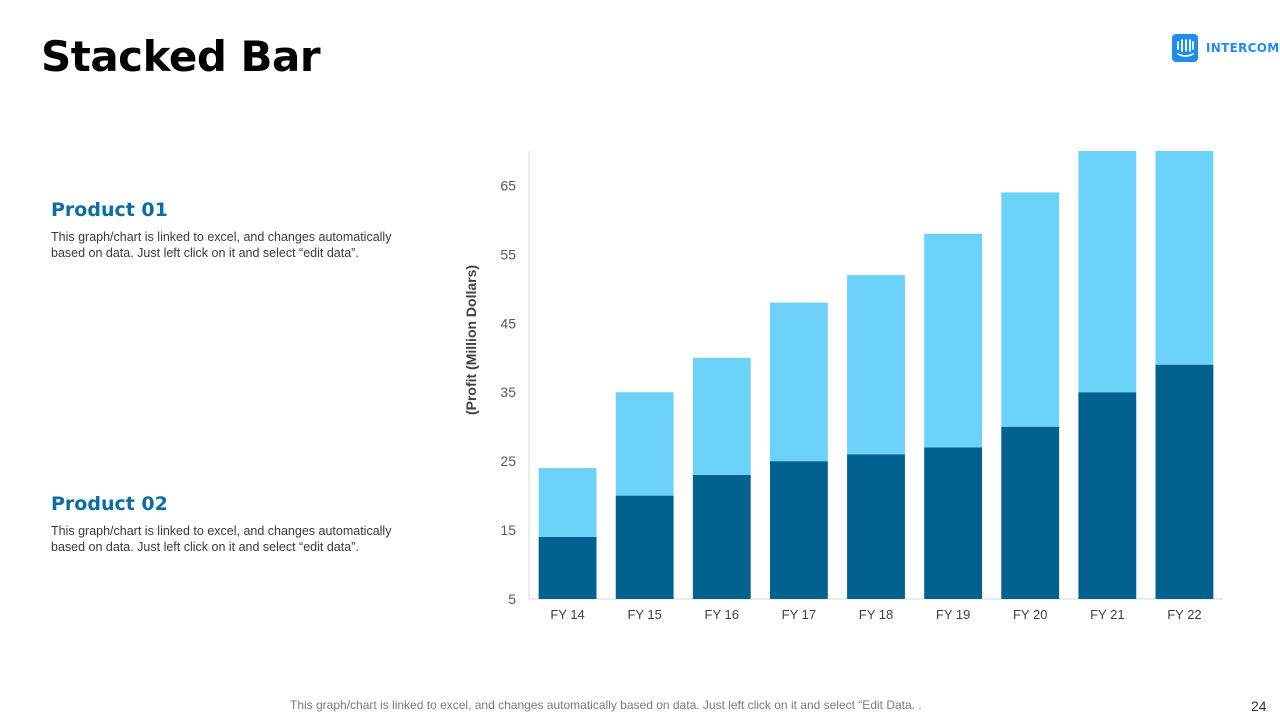 This screenshot has height=720, width=1280. What do you see at coordinates (1107, 614) in the screenshot?
I see `x-tick-label: FY 21` at bounding box center [1107, 614].